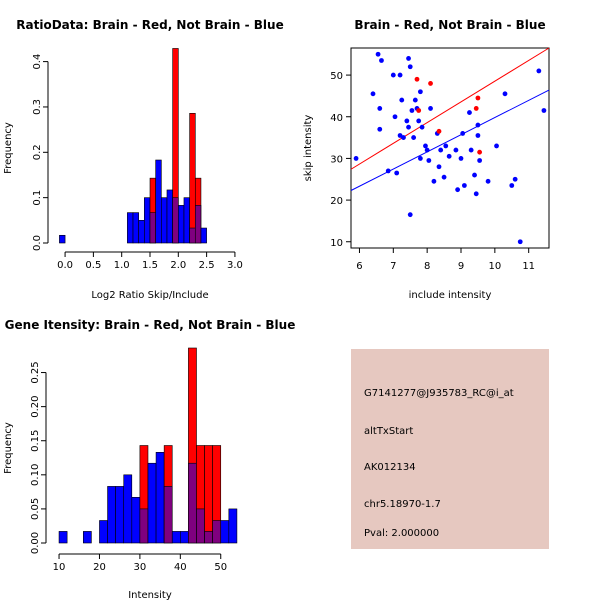 Image resolution: width=600 pixels, height=600 pixels. What do you see at coordinates (35, 475) in the screenshot?
I see `gene-intensity-histogram-y-tick-label-2: 0.10` at bounding box center [35, 475].